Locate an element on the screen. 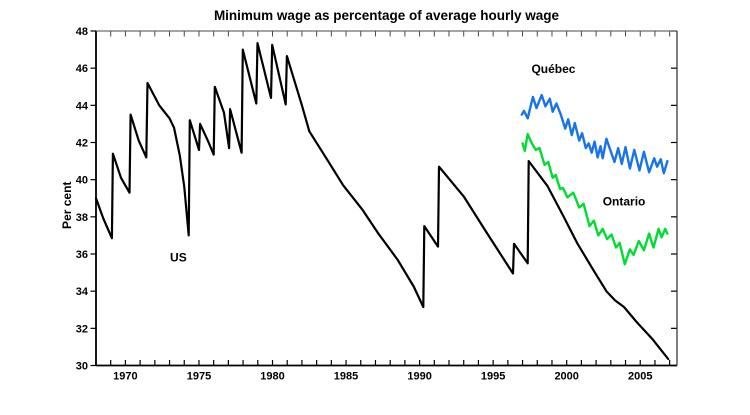 This screenshot has width=750, height=415. series-line-qubec is located at coordinates (594, 134).